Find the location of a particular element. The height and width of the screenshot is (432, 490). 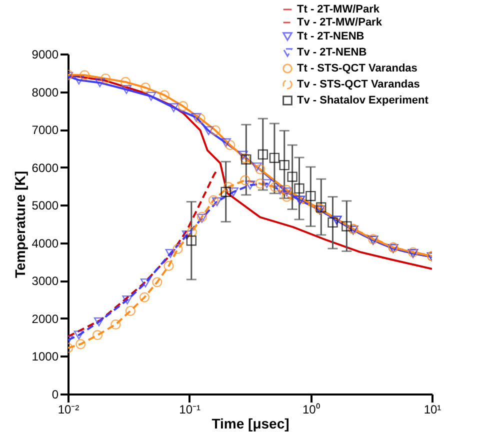

legend-label: Tv - STS-QCT Varandas is located at coordinates (358, 84).